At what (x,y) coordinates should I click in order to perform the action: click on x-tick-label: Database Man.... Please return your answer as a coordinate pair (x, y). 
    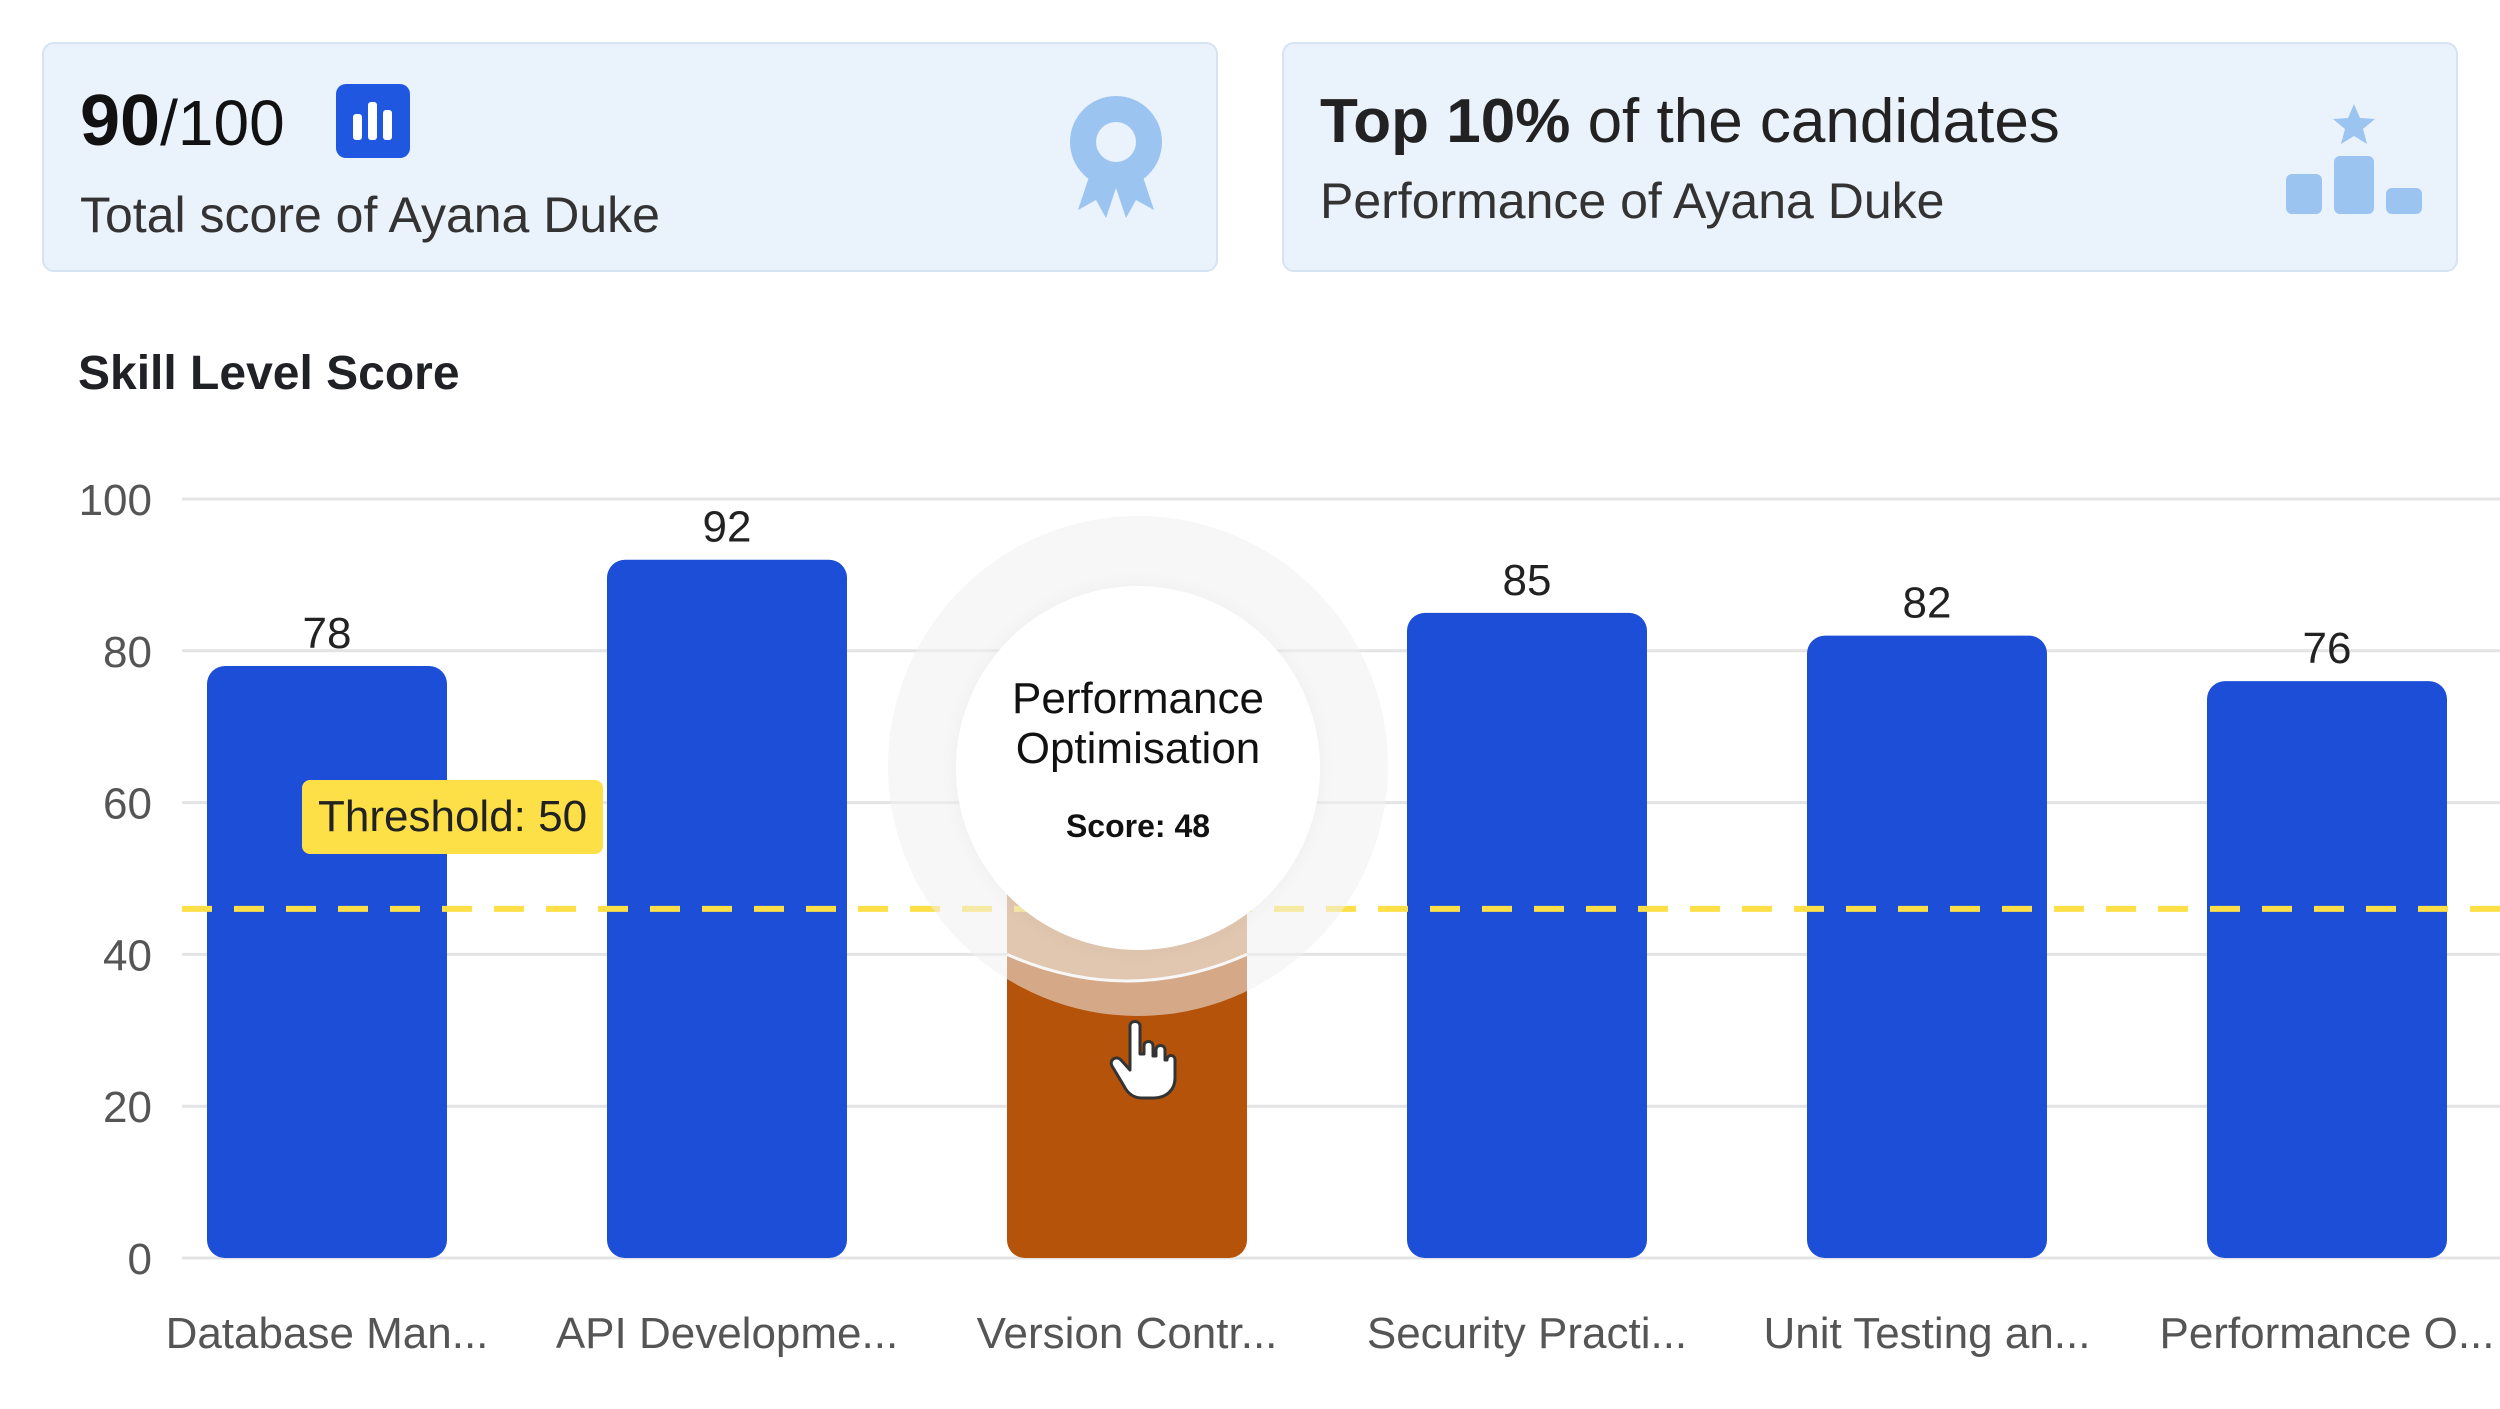
    Looking at the image, I should click on (327, 1333).